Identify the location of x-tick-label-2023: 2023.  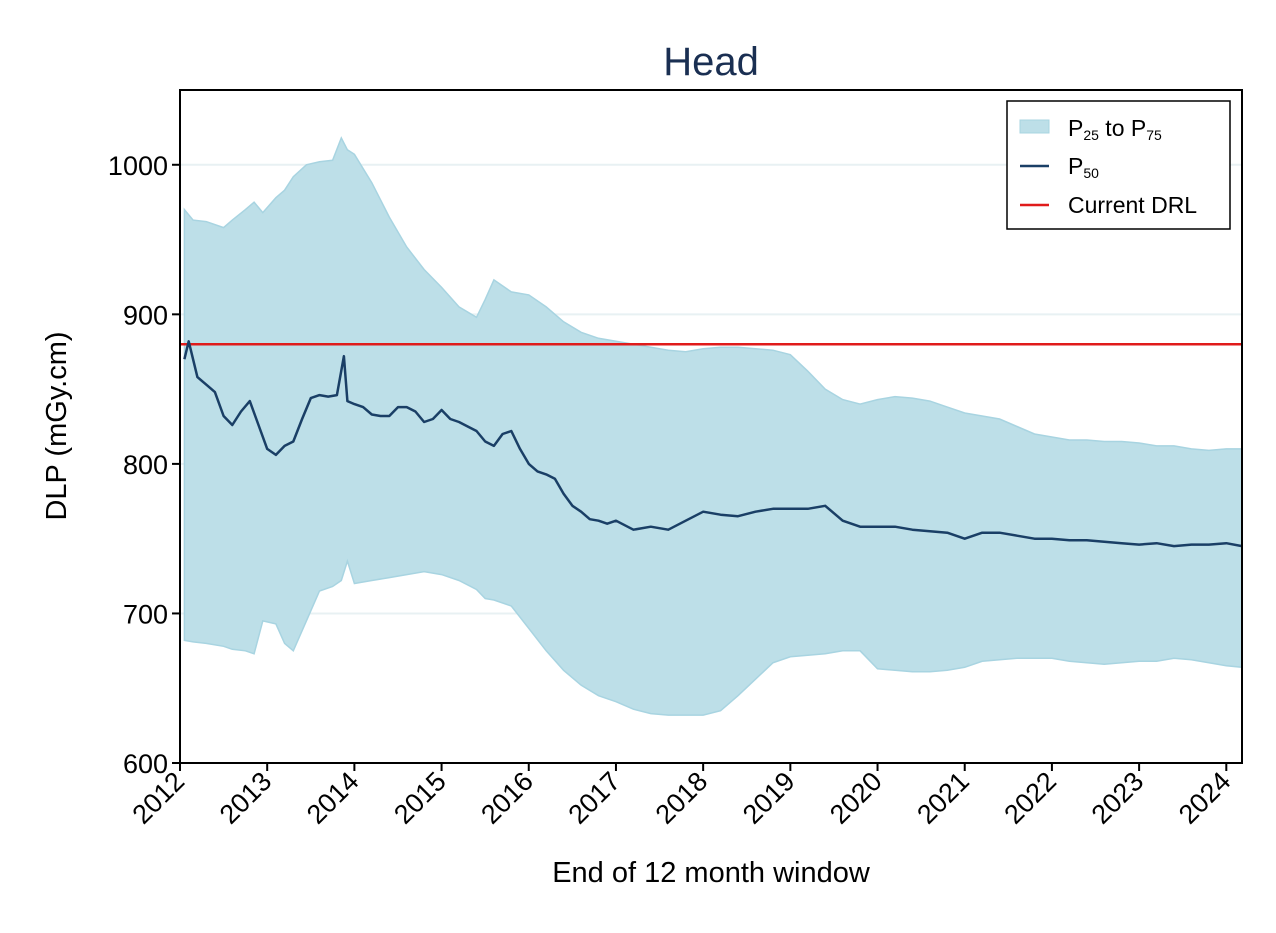
(1118, 798).